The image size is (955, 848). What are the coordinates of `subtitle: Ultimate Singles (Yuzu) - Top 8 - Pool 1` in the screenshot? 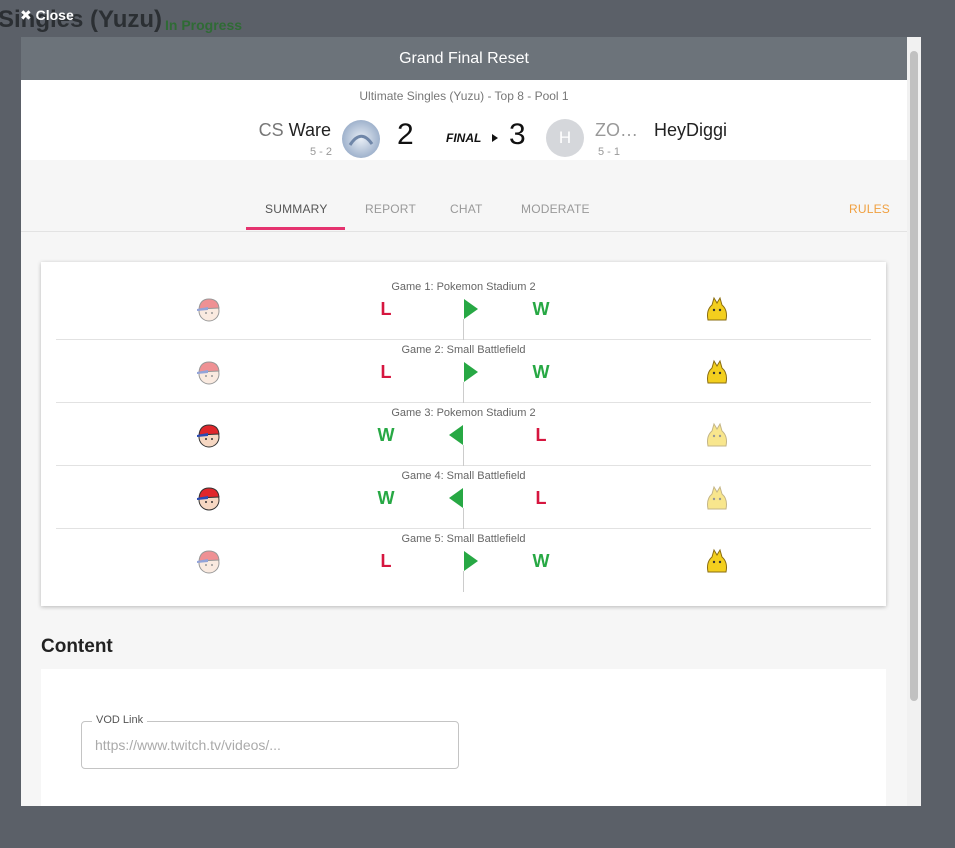 It's located at (464, 96).